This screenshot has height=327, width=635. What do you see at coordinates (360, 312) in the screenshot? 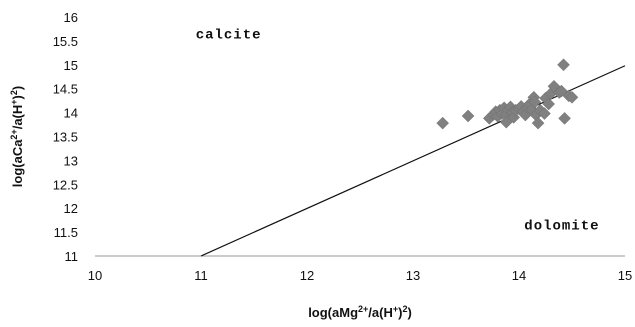
I see `x-axis-title: log(aMg2+/a(H+)2)` at bounding box center [360, 312].